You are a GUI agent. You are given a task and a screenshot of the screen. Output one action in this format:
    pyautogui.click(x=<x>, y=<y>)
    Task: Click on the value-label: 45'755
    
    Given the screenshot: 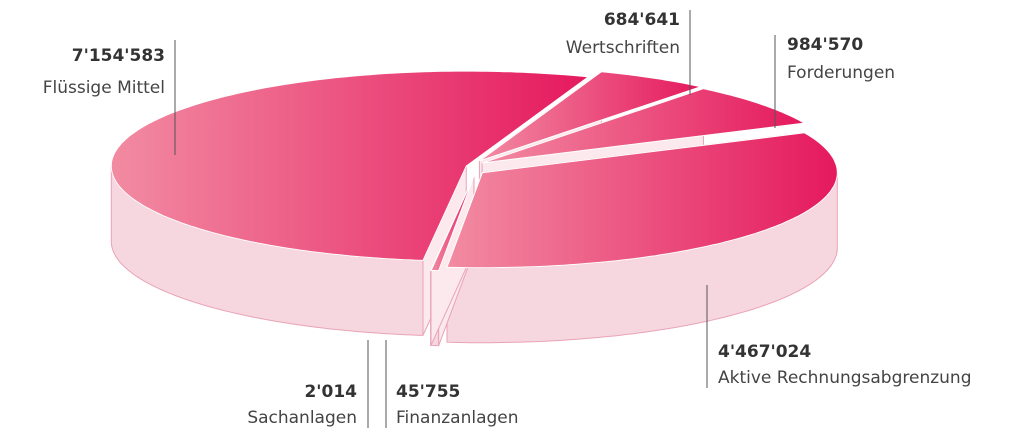 What is the action you would take?
    pyautogui.click(x=428, y=392)
    